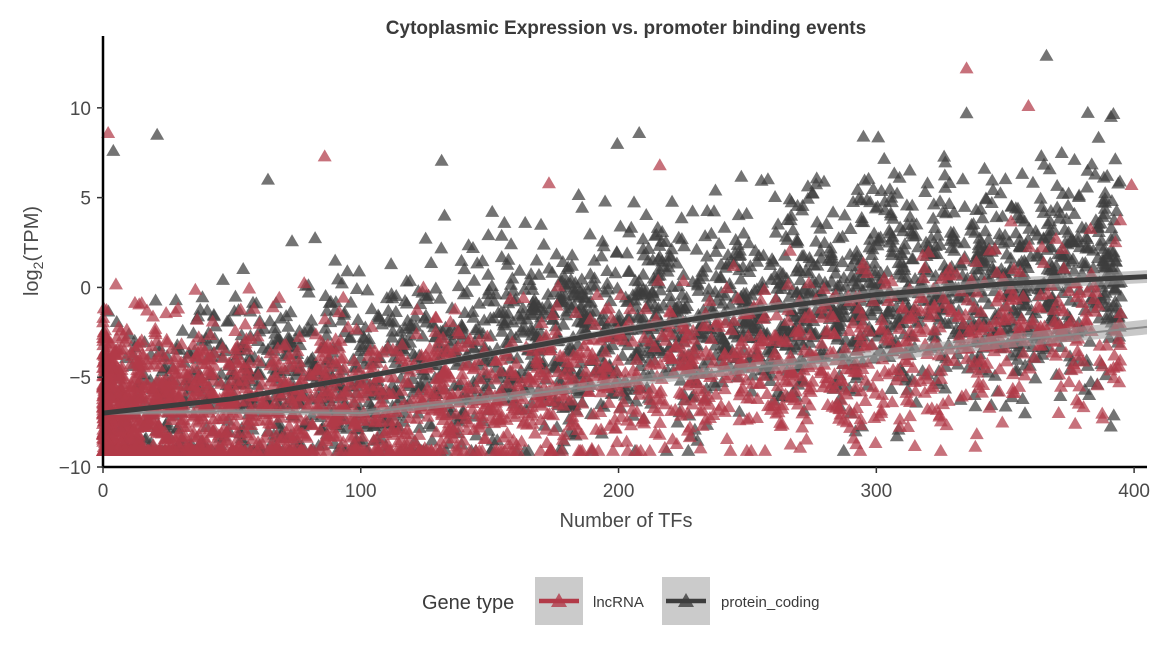 This screenshot has height=656, width=1164. Describe the element at coordinates (559, 600) in the screenshot. I see `legend-marker-lncrna` at that location.